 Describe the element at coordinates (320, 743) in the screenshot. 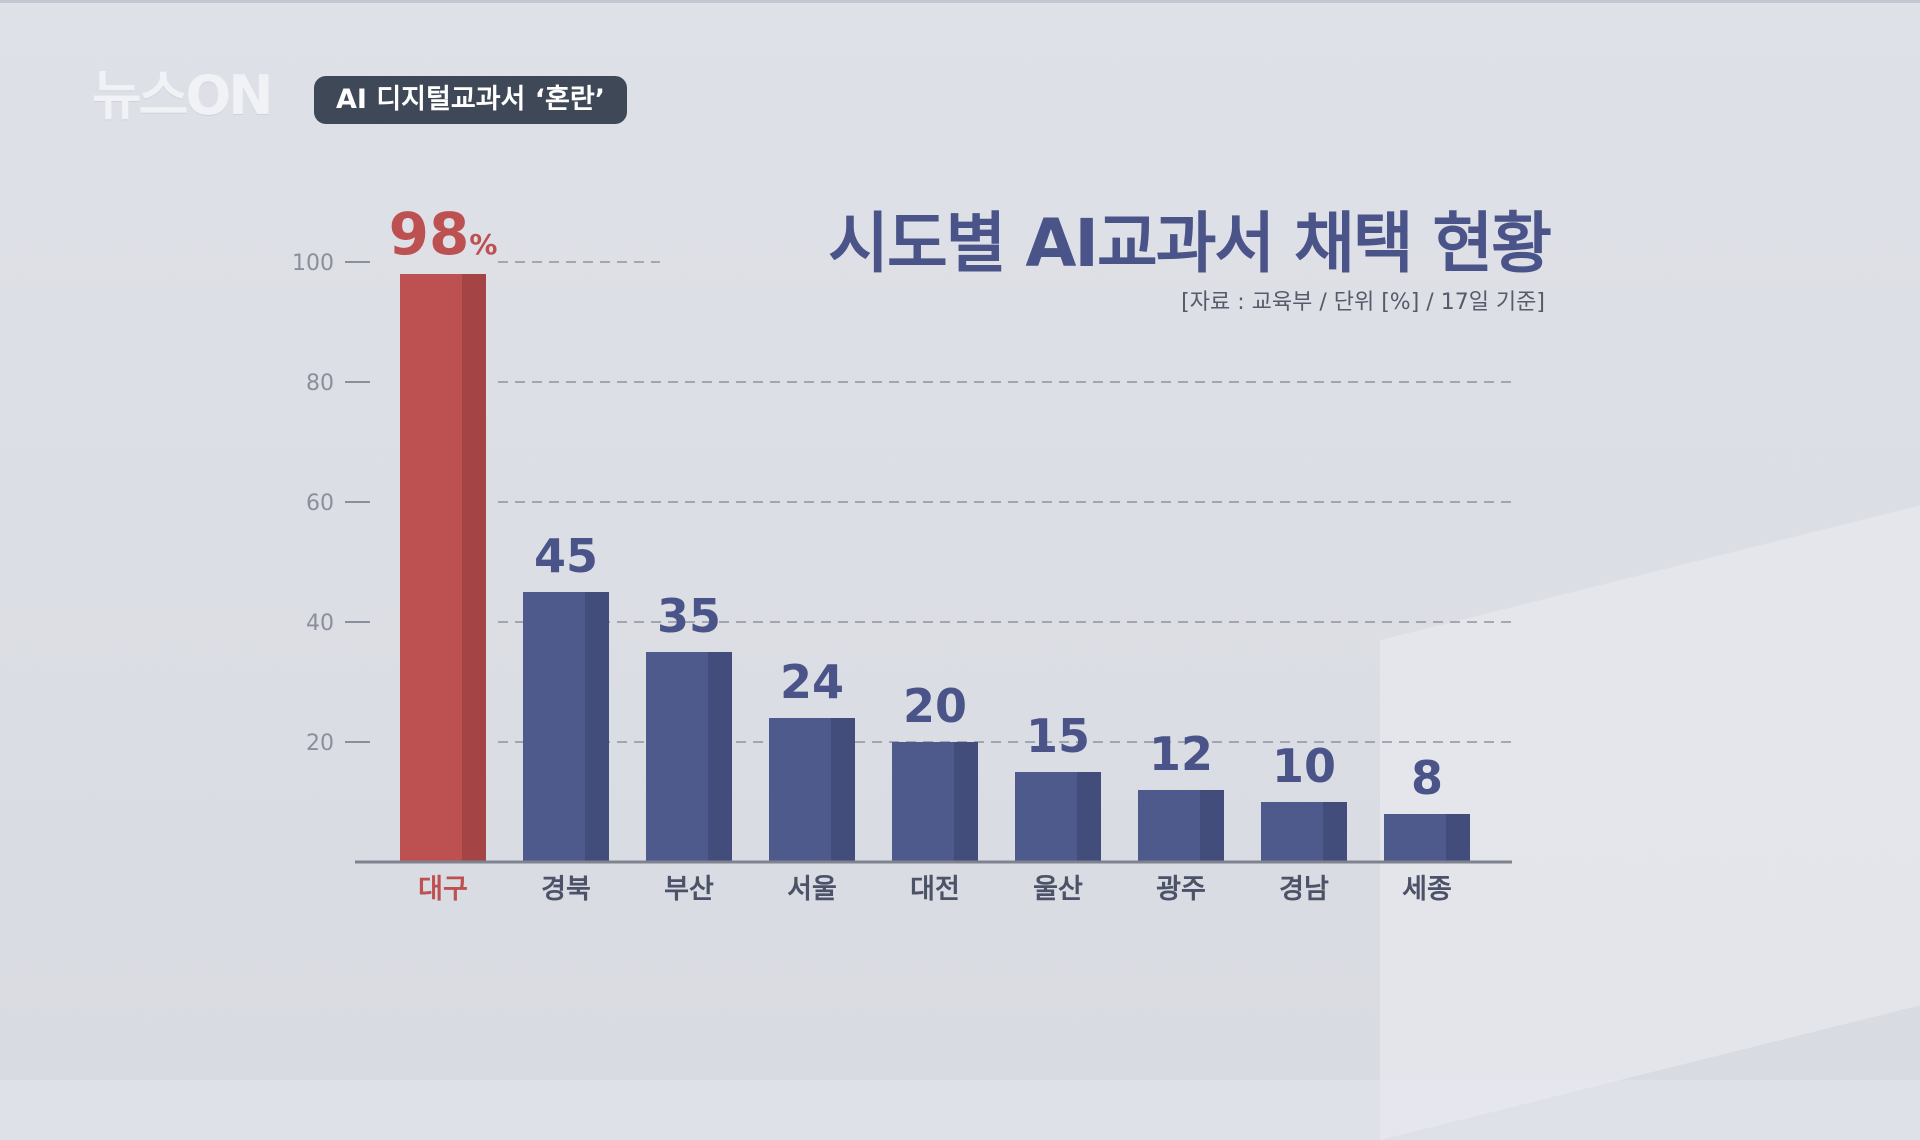

I see `y-tick-label: 20` at that location.